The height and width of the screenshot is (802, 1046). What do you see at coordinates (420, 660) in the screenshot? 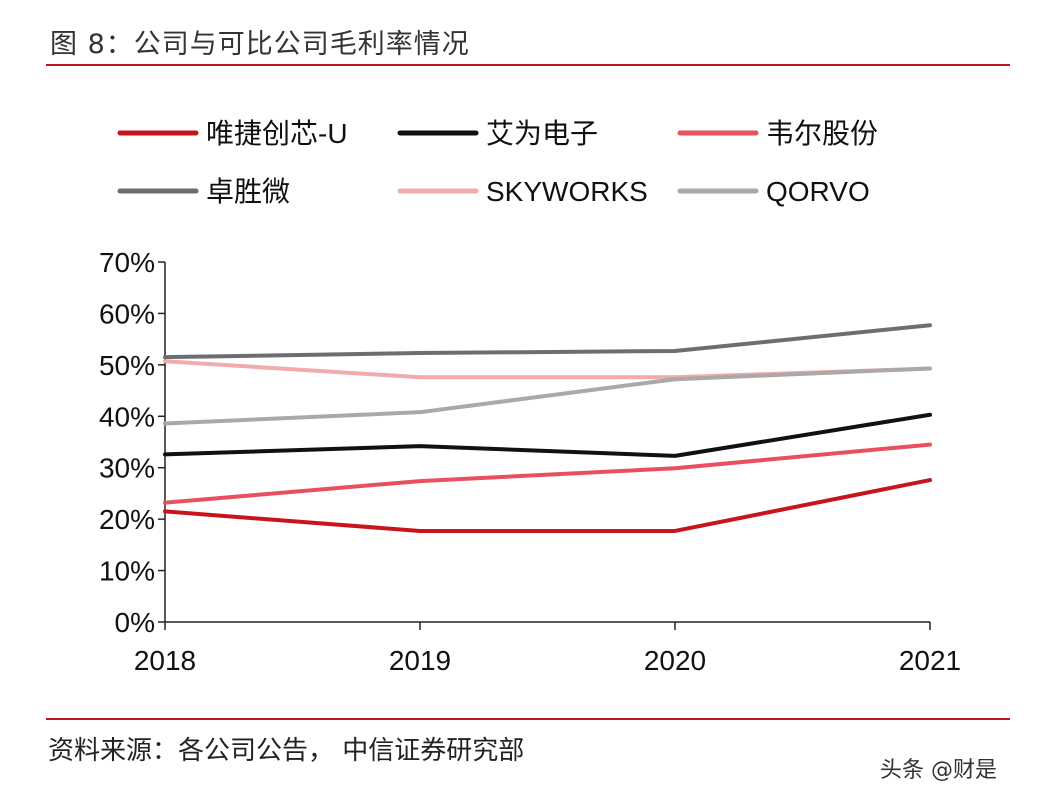
I see `x-tick-label: 2019` at bounding box center [420, 660].